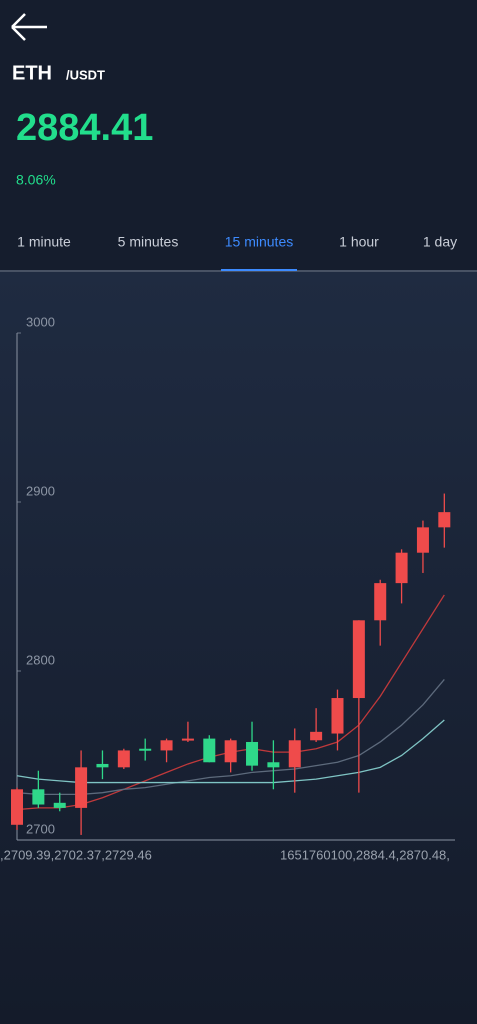 This screenshot has width=477, height=1024. I want to click on x-label: 1651760100,2884.4,2870.48,, so click(365, 854).